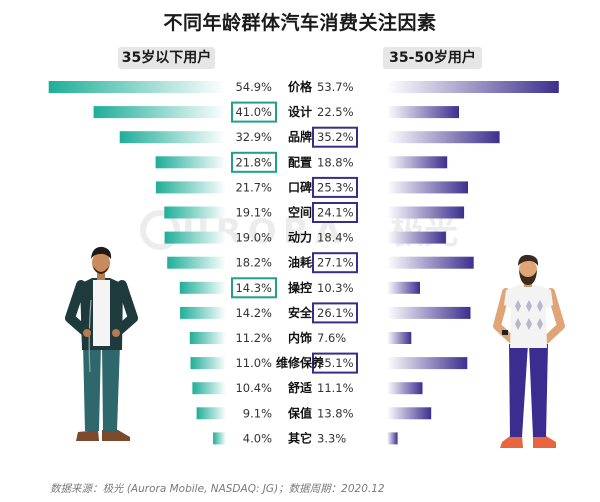 This screenshot has height=502, width=600. I want to click on right-value-label: 3.3%, so click(331, 438).